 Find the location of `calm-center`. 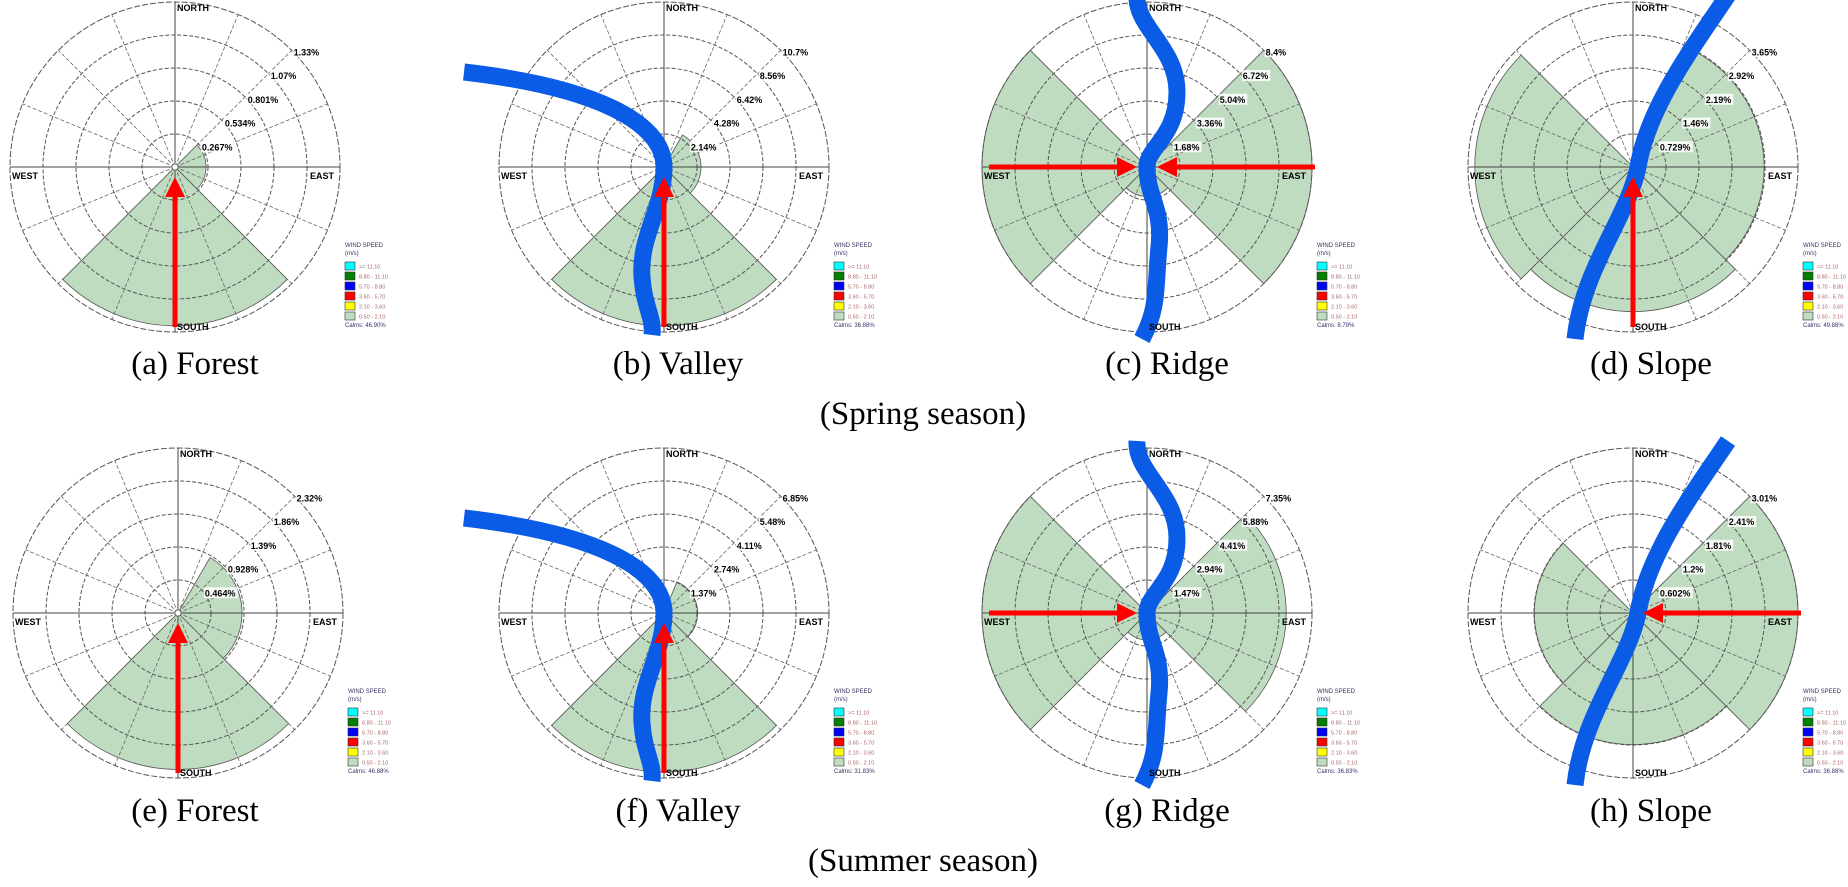

calm-center is located at coordinates (175, 167).